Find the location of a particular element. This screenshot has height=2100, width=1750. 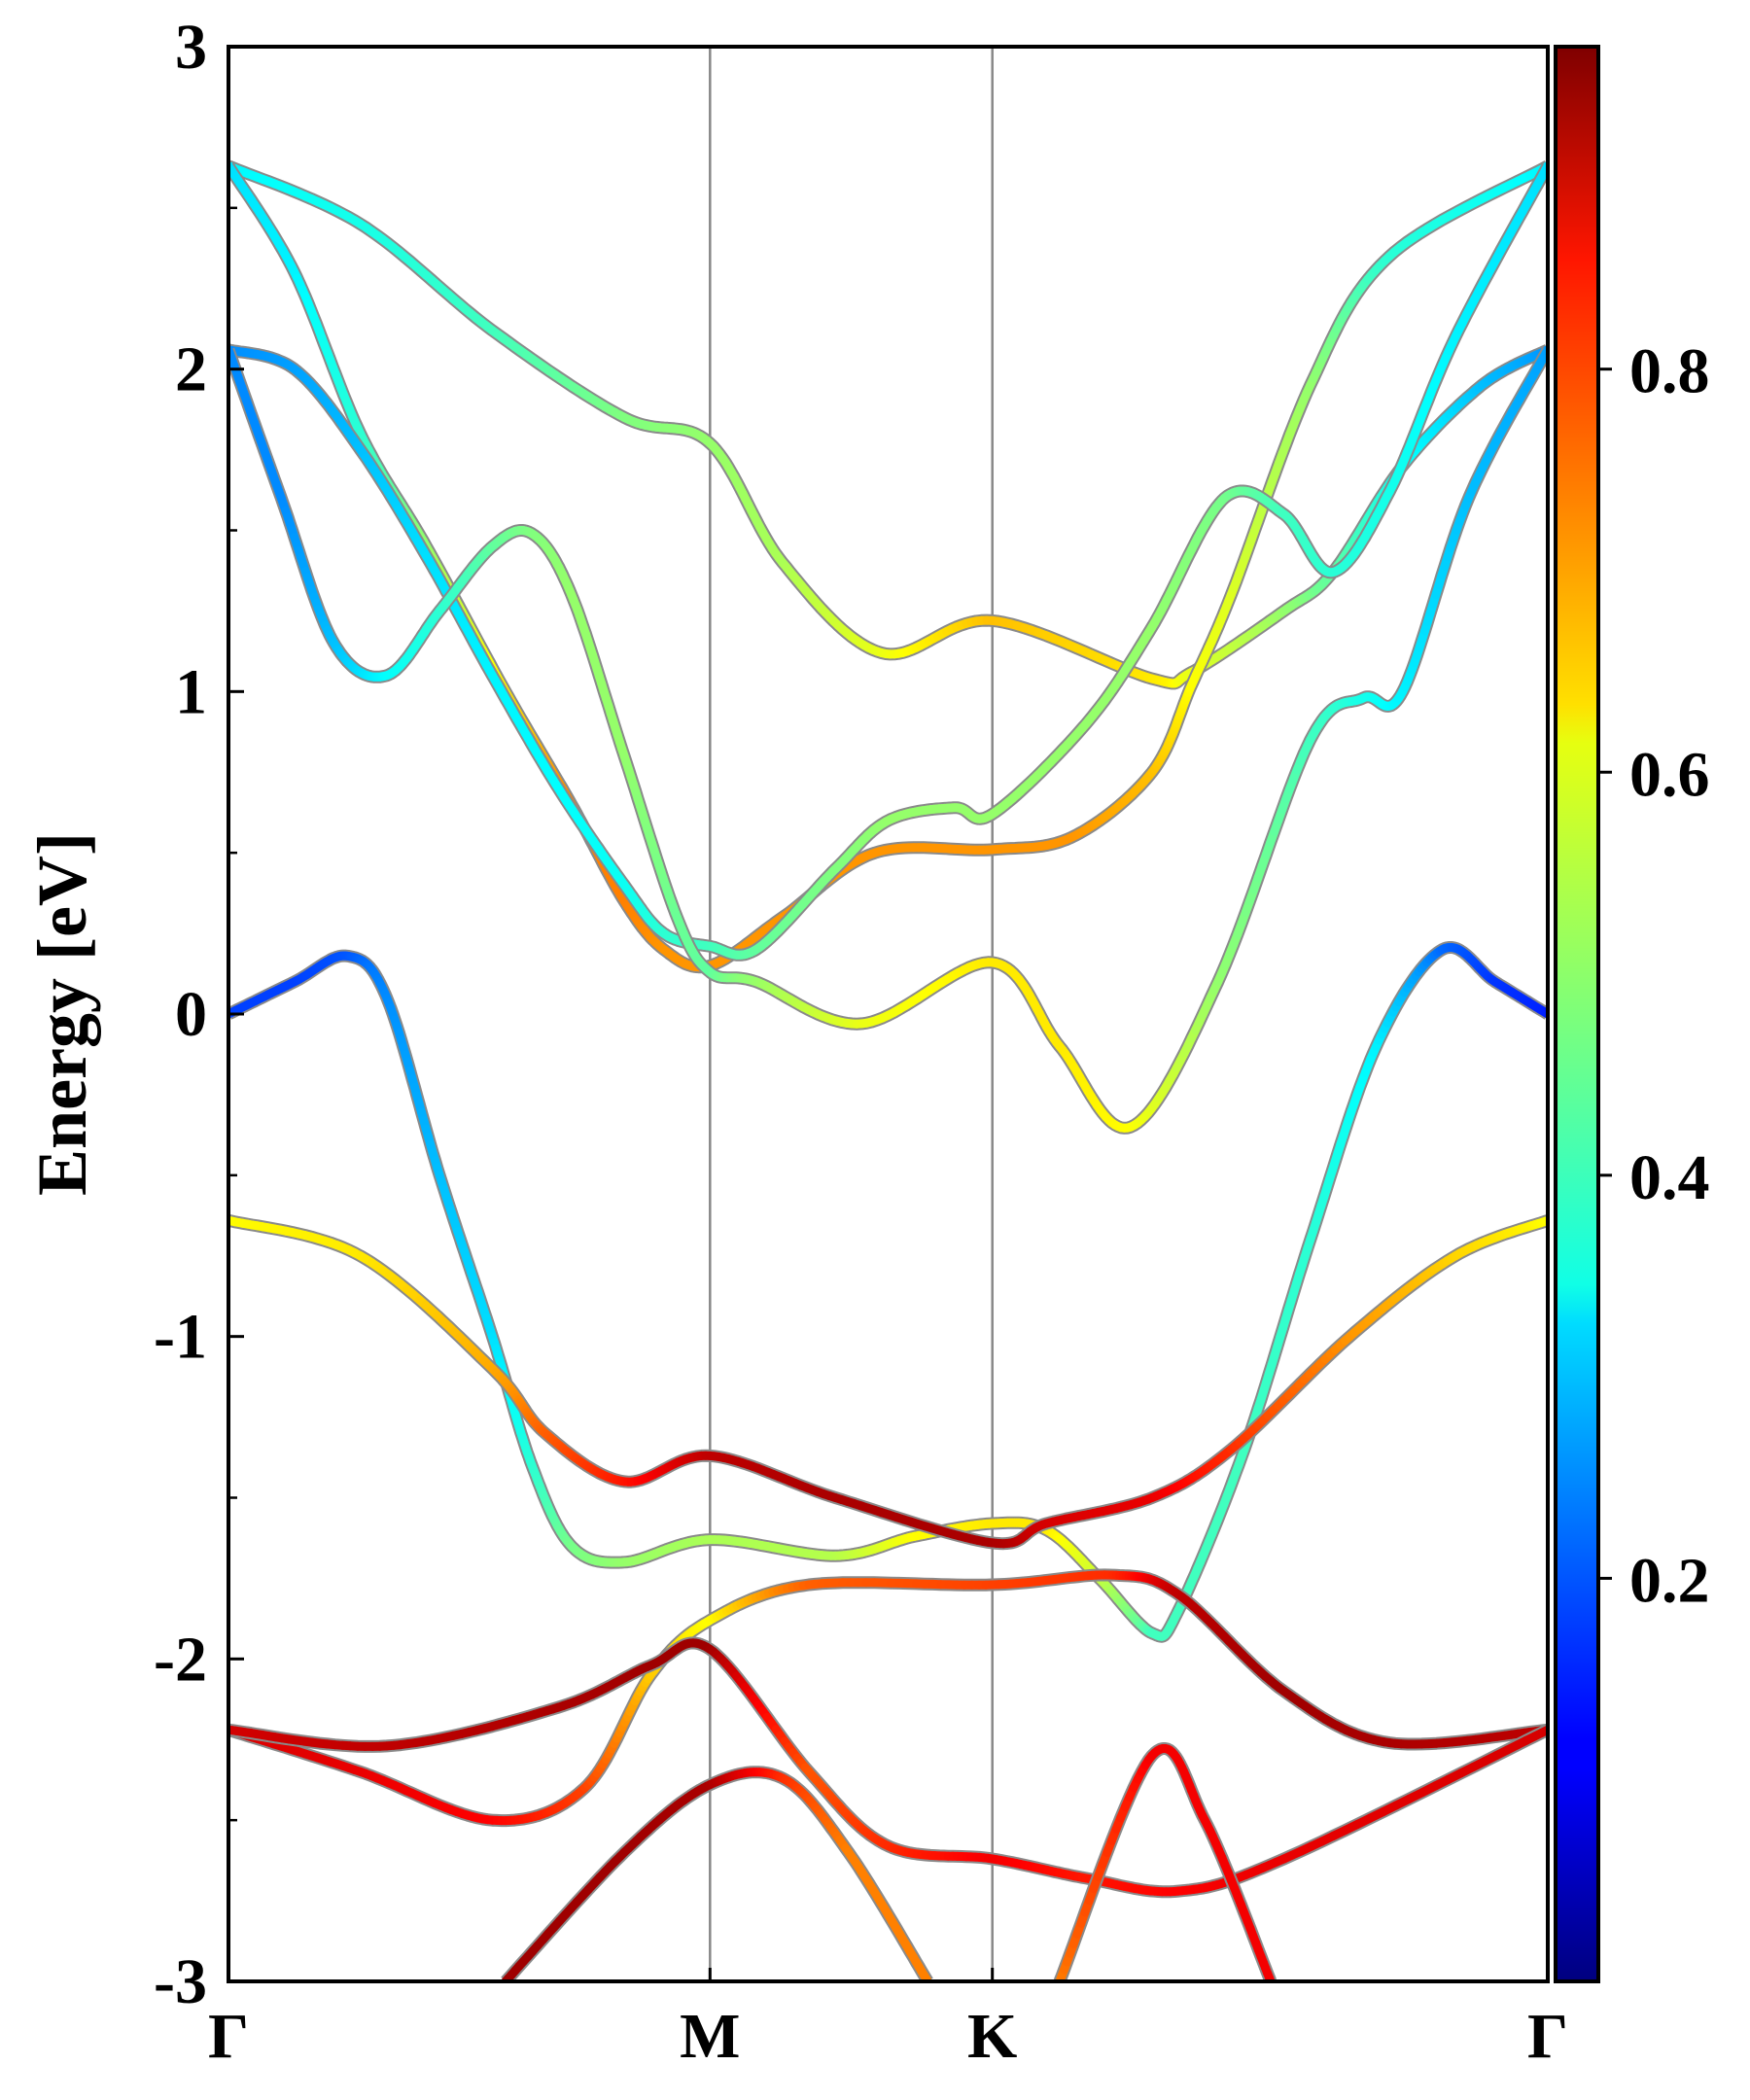

colorbar-axis: 0.2 0.4 0.6 0.8 is located at coordinates (1654, 976).